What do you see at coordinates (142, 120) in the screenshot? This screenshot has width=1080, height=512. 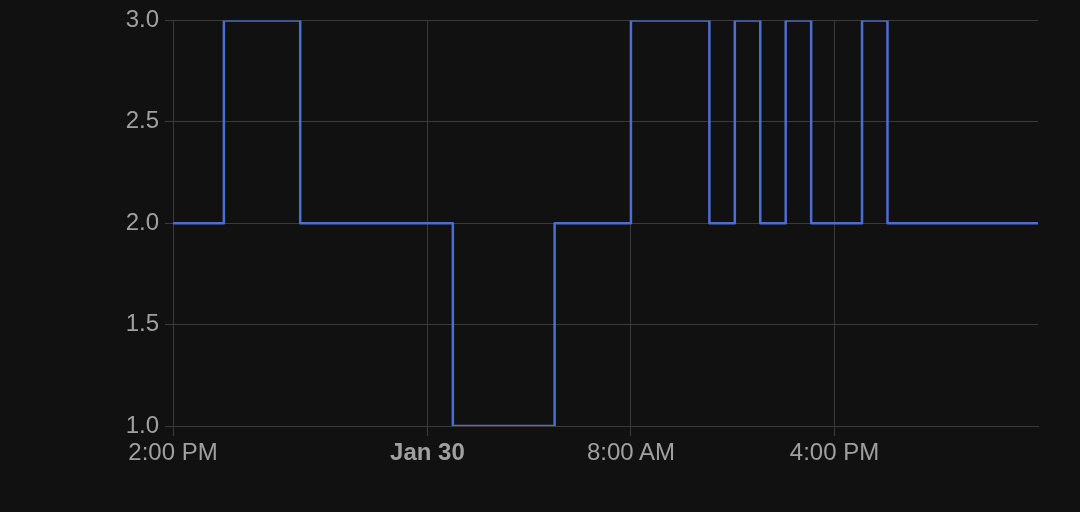 I see `y-tick-label: 2.5` at bounding box center [142, 120].